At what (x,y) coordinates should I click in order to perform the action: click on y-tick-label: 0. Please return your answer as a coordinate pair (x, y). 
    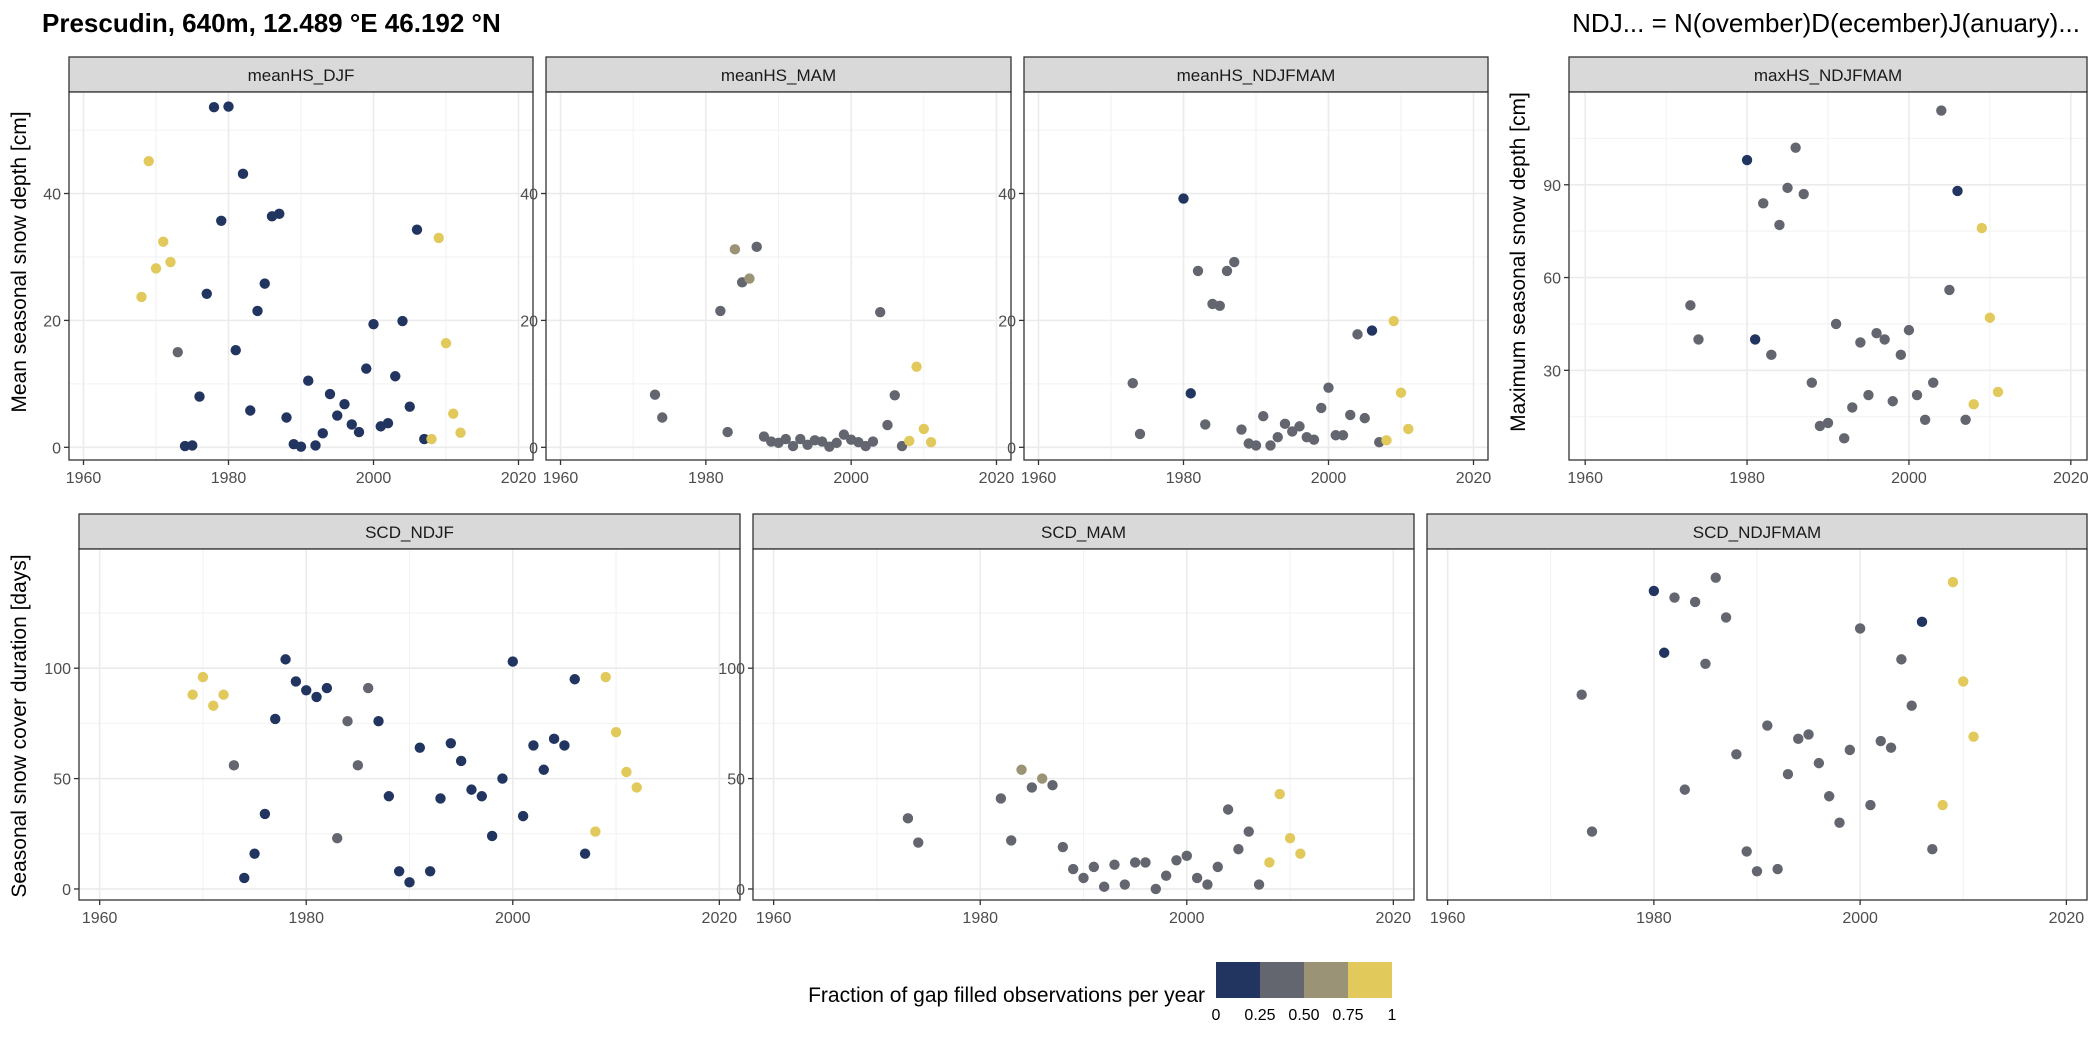
    Looking at the image, I should click on (740, 890).